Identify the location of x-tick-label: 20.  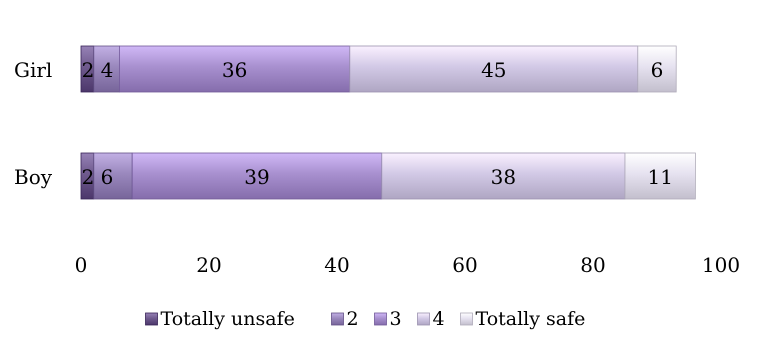
(208, 265).